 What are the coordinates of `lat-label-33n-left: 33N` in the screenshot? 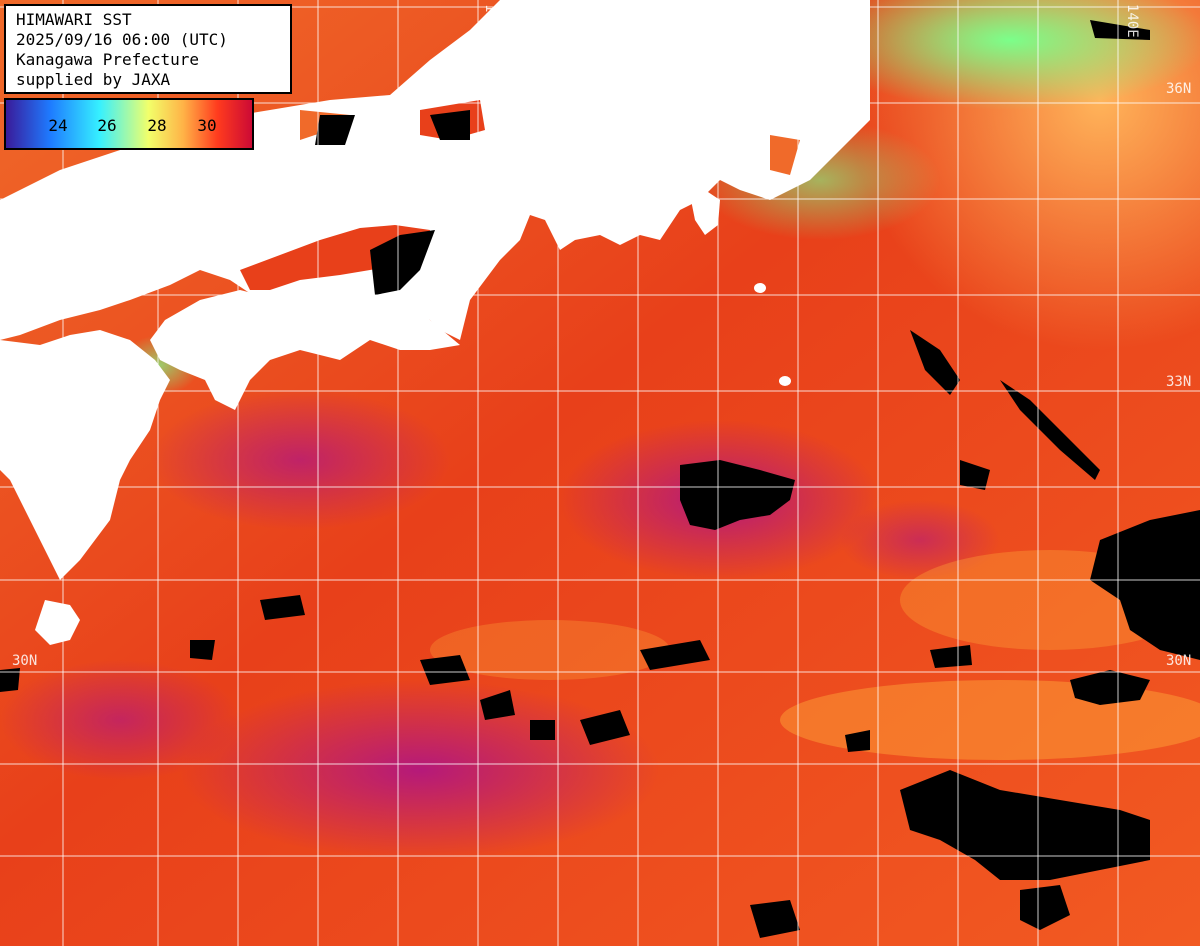 It's located at (23, 382).